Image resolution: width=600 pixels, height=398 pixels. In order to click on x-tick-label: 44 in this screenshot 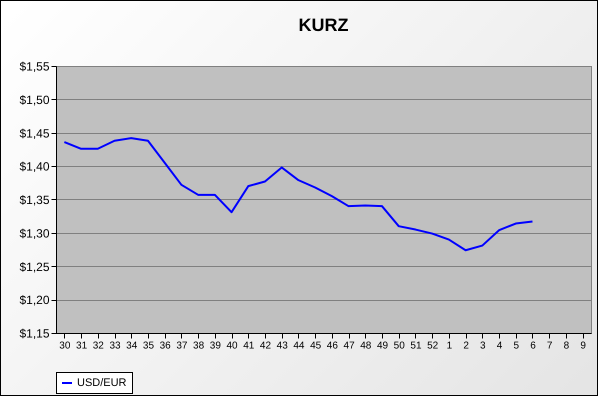, I will do `click(299, 346)`.